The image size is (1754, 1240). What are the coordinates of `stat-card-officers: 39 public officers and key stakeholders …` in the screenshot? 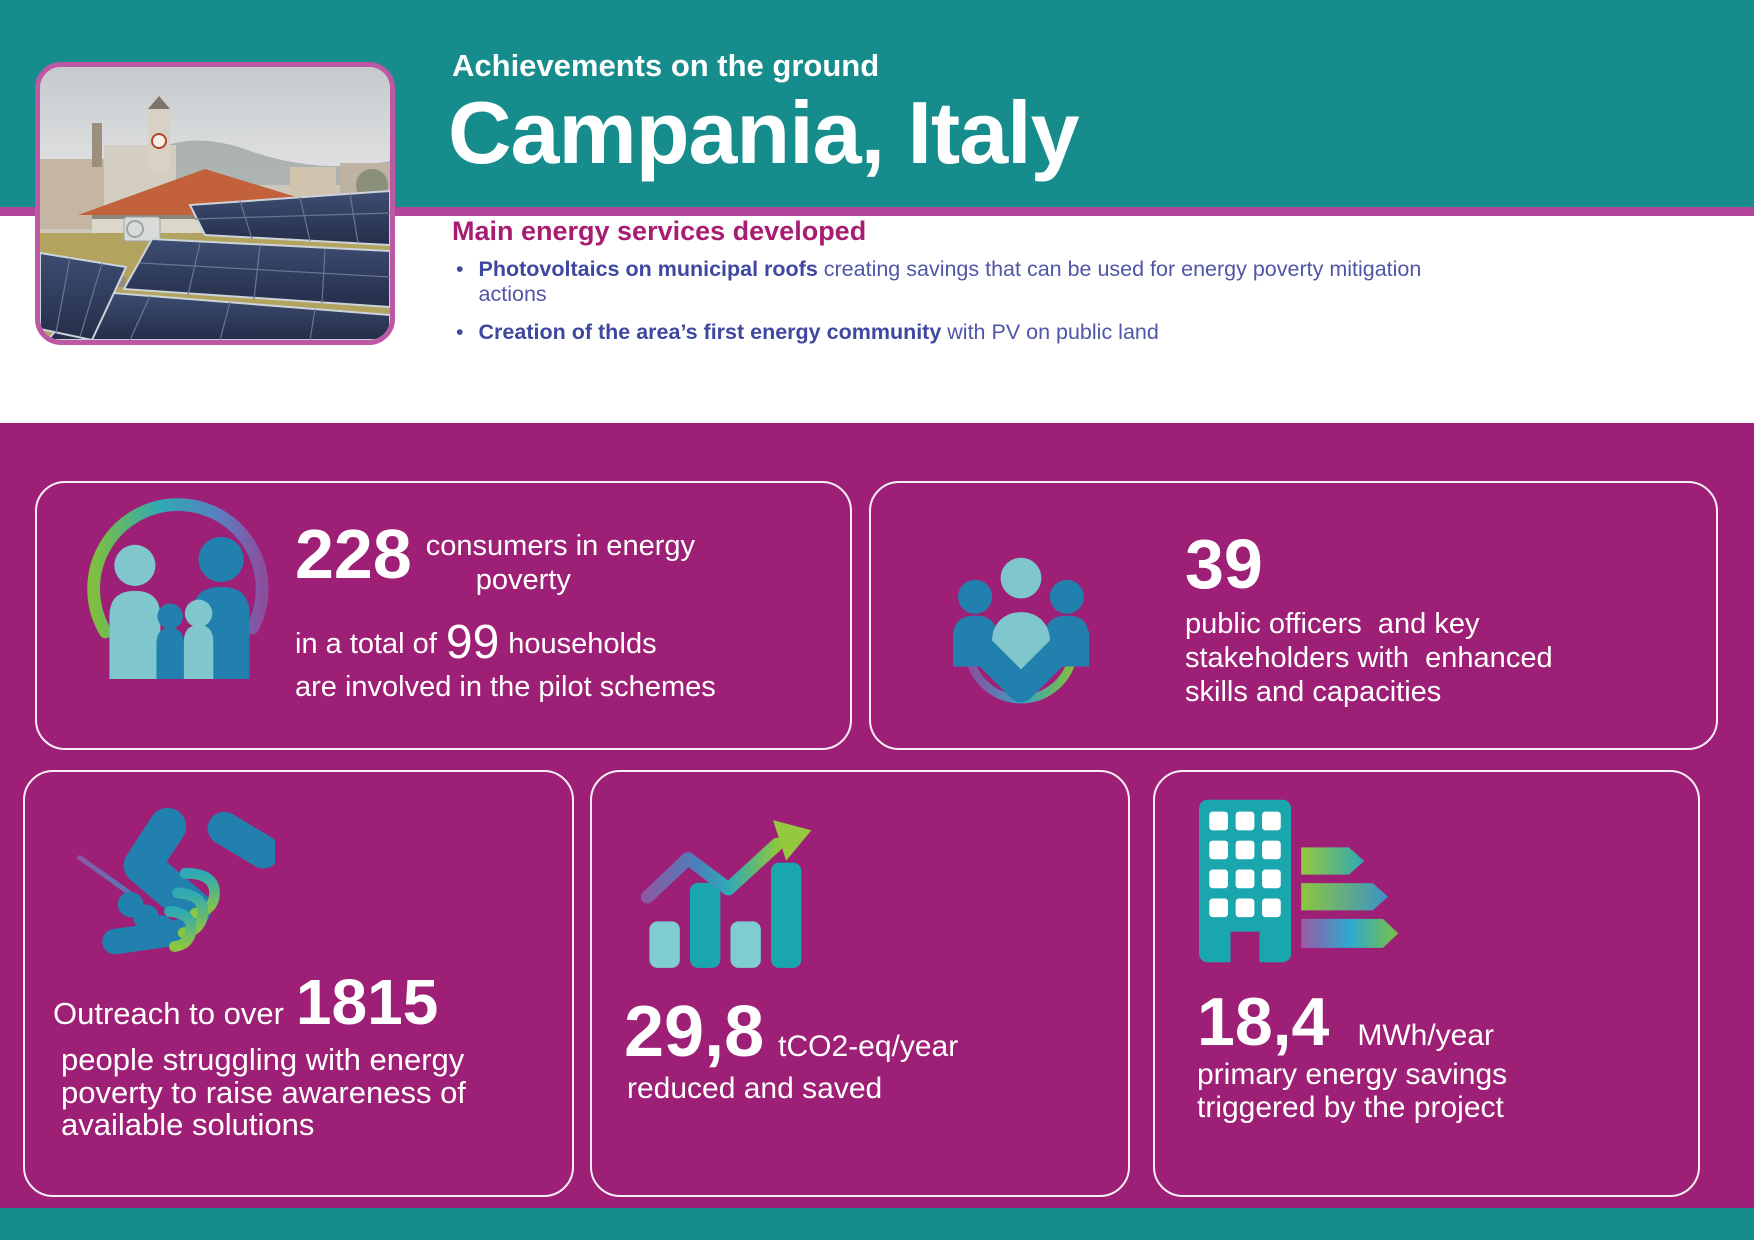 It's located at (1293, 615).